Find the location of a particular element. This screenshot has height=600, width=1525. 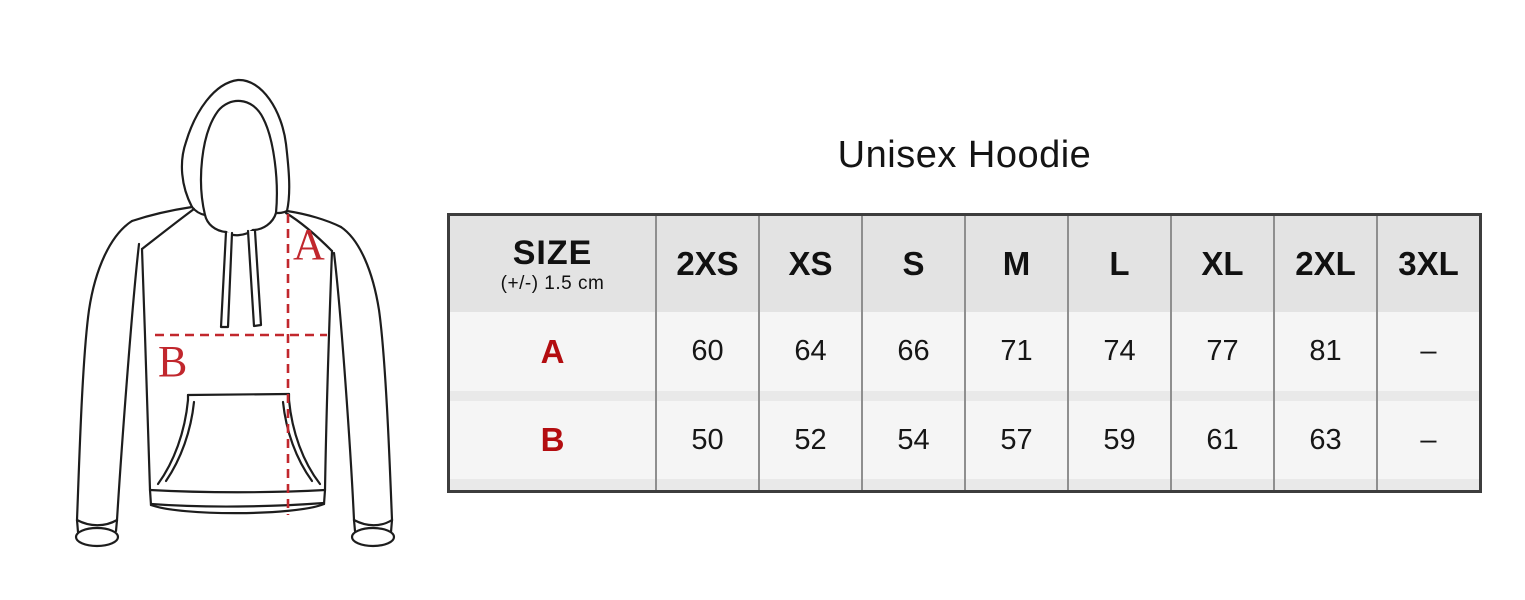

value-a-m: 71 is located at coordinates (1016, 351).